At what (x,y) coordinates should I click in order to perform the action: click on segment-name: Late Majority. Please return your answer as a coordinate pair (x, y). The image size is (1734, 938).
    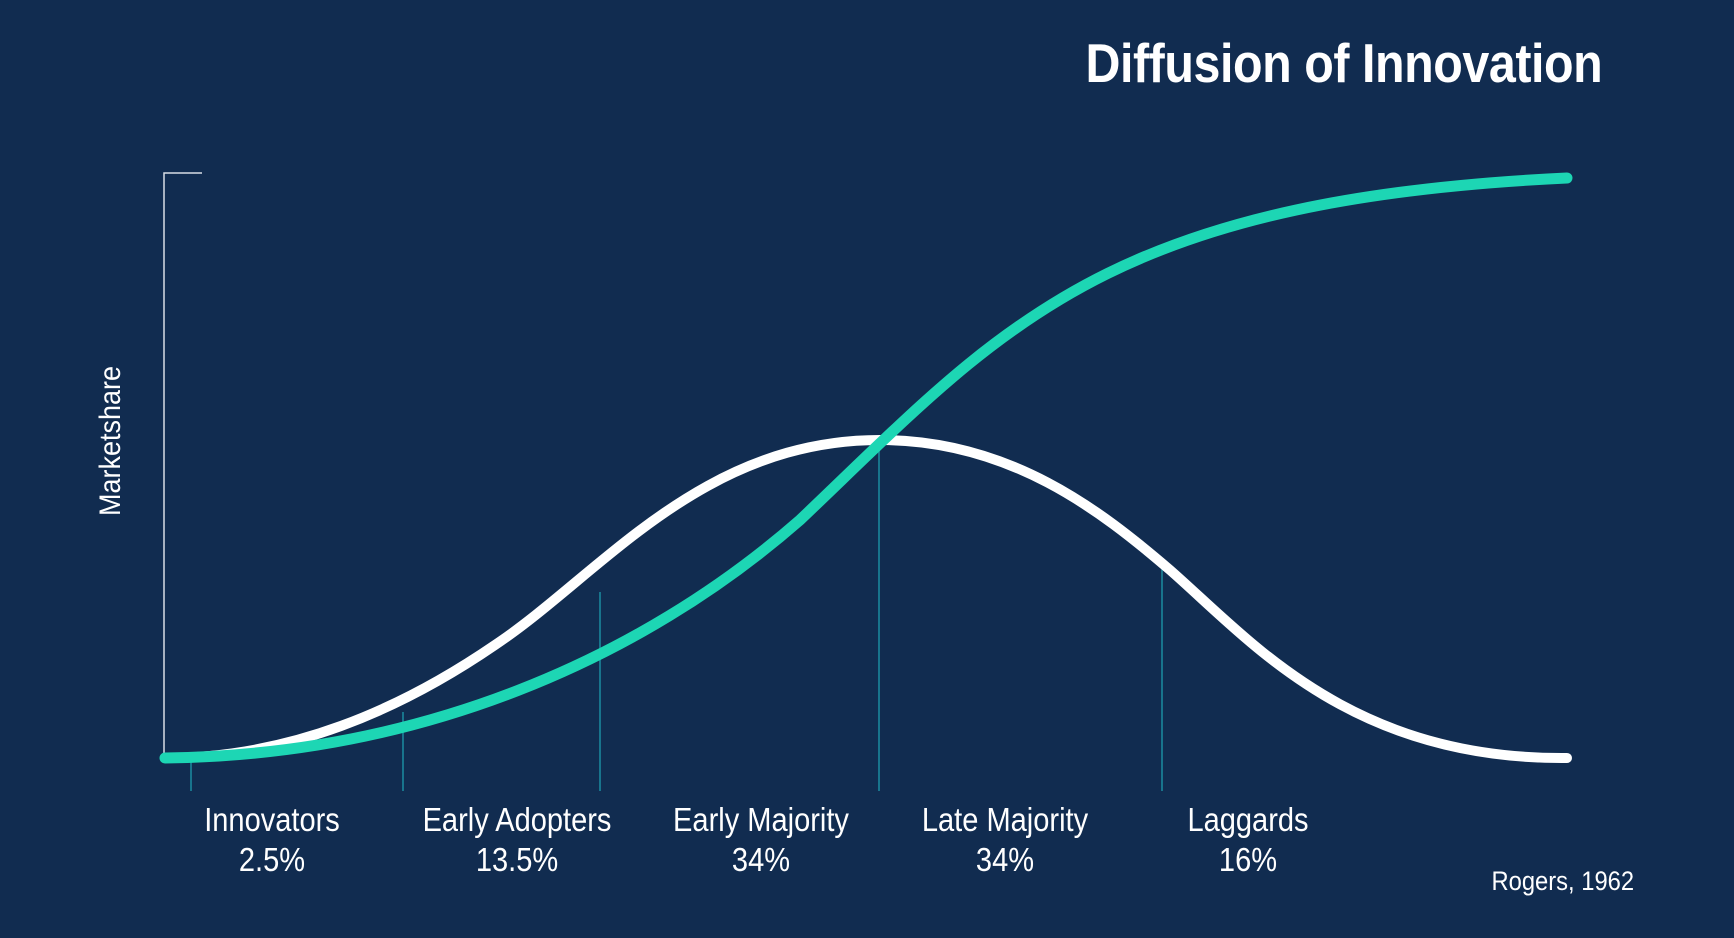
    Looking at the image, I should click on (1005, 819).